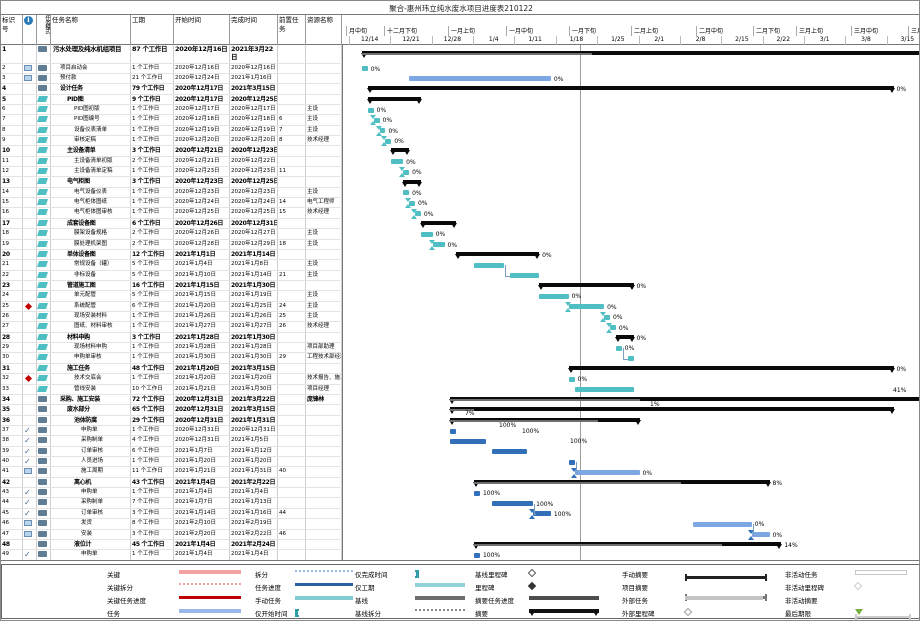 This screenshot has width=920, height=621. I want to click on table-row: 42 离心机 43 个工作日 2021年1月4日 2021年2月22日, so click(171, 483).